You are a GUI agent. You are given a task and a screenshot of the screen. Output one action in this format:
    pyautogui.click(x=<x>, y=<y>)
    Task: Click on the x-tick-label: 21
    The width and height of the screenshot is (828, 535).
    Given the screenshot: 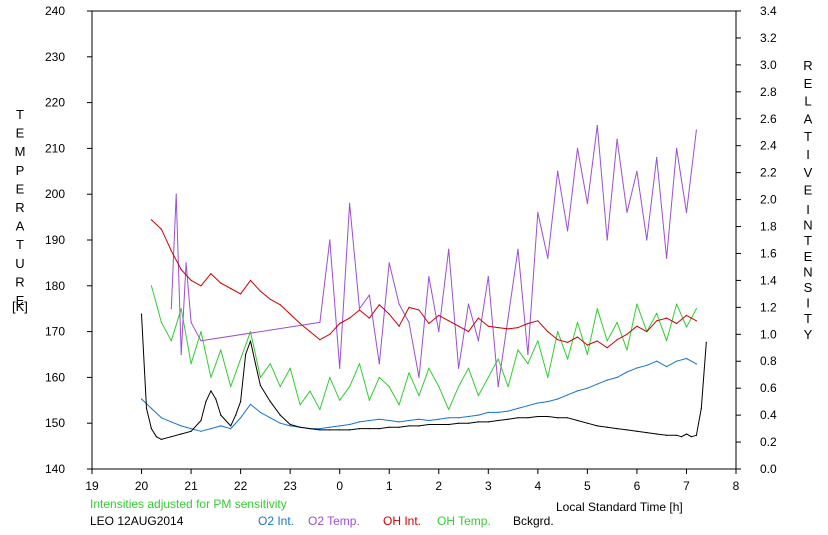 What is the action you would take?
    pyautogui.click(x=191, y=486)
    